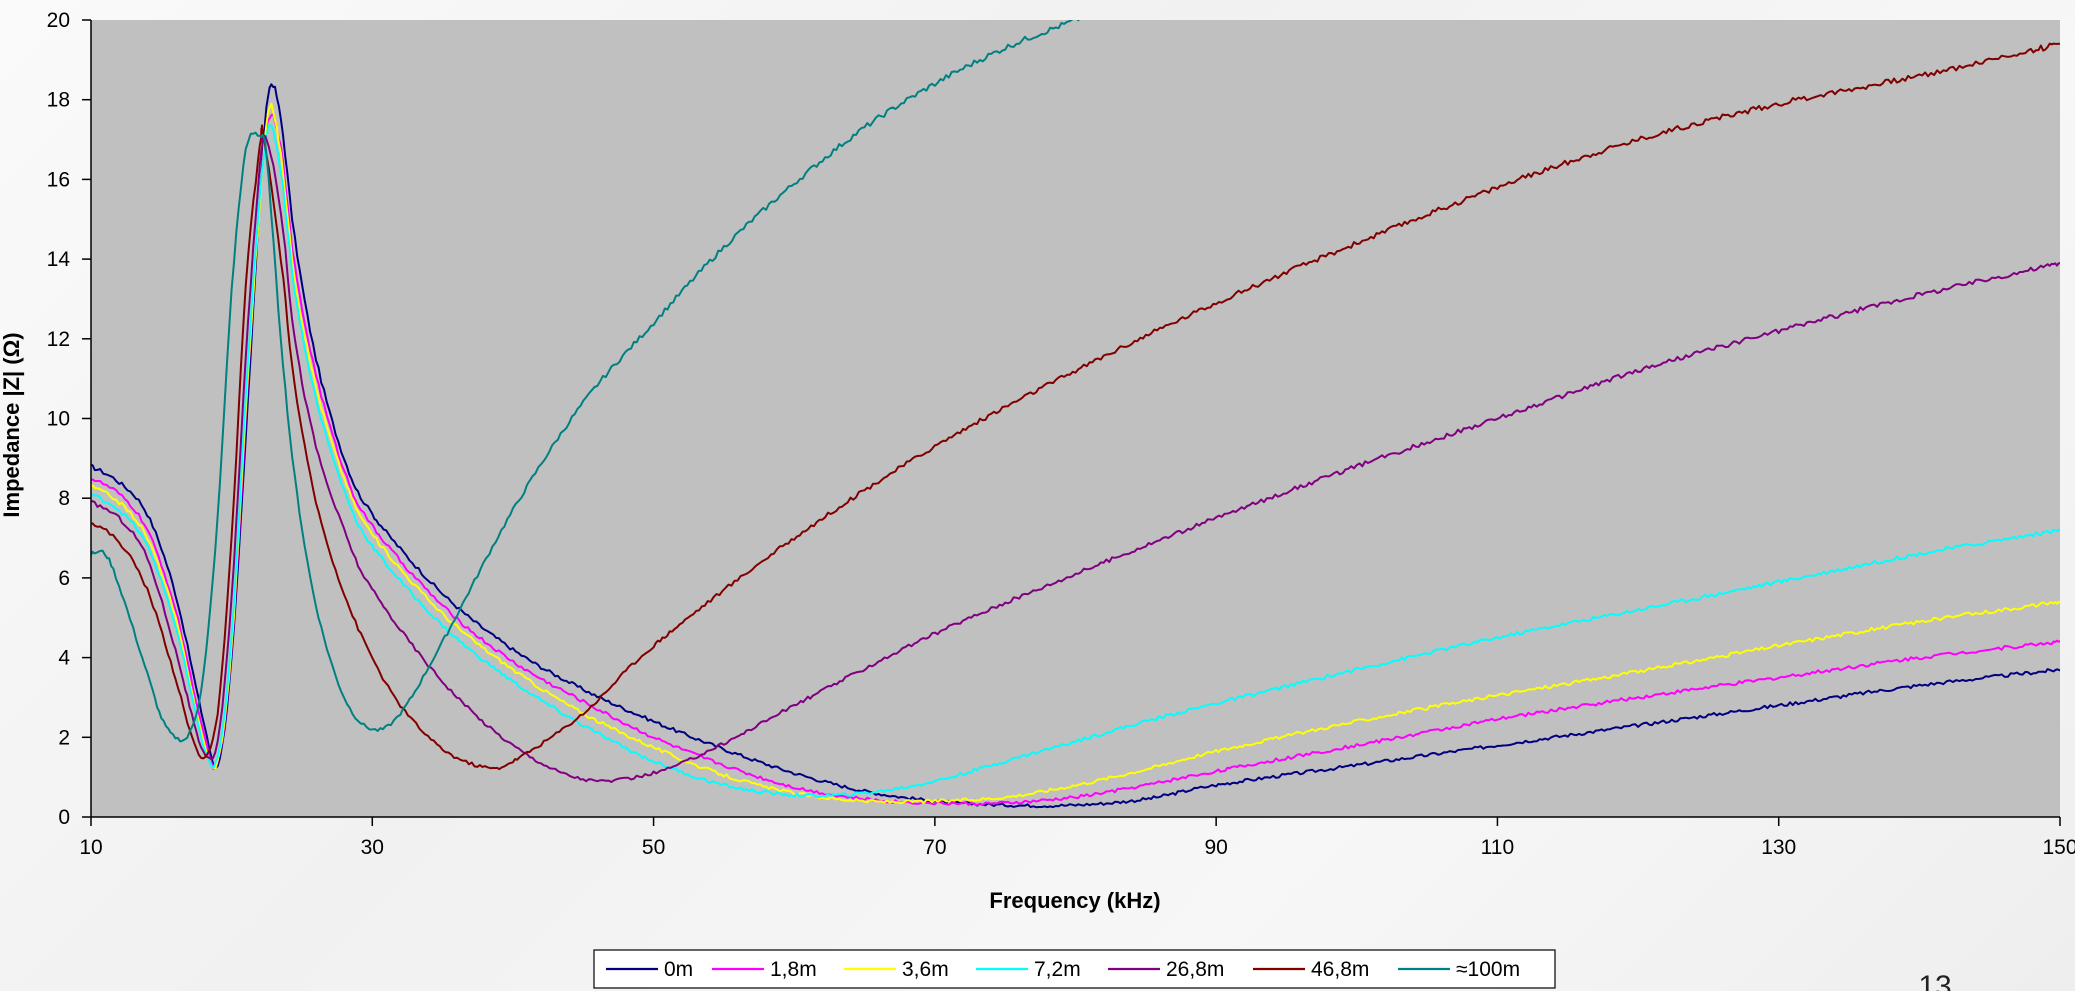 This screenshot has height=991, width=2075. I want to click on x-tick-label: 130, so click(1778, 847).